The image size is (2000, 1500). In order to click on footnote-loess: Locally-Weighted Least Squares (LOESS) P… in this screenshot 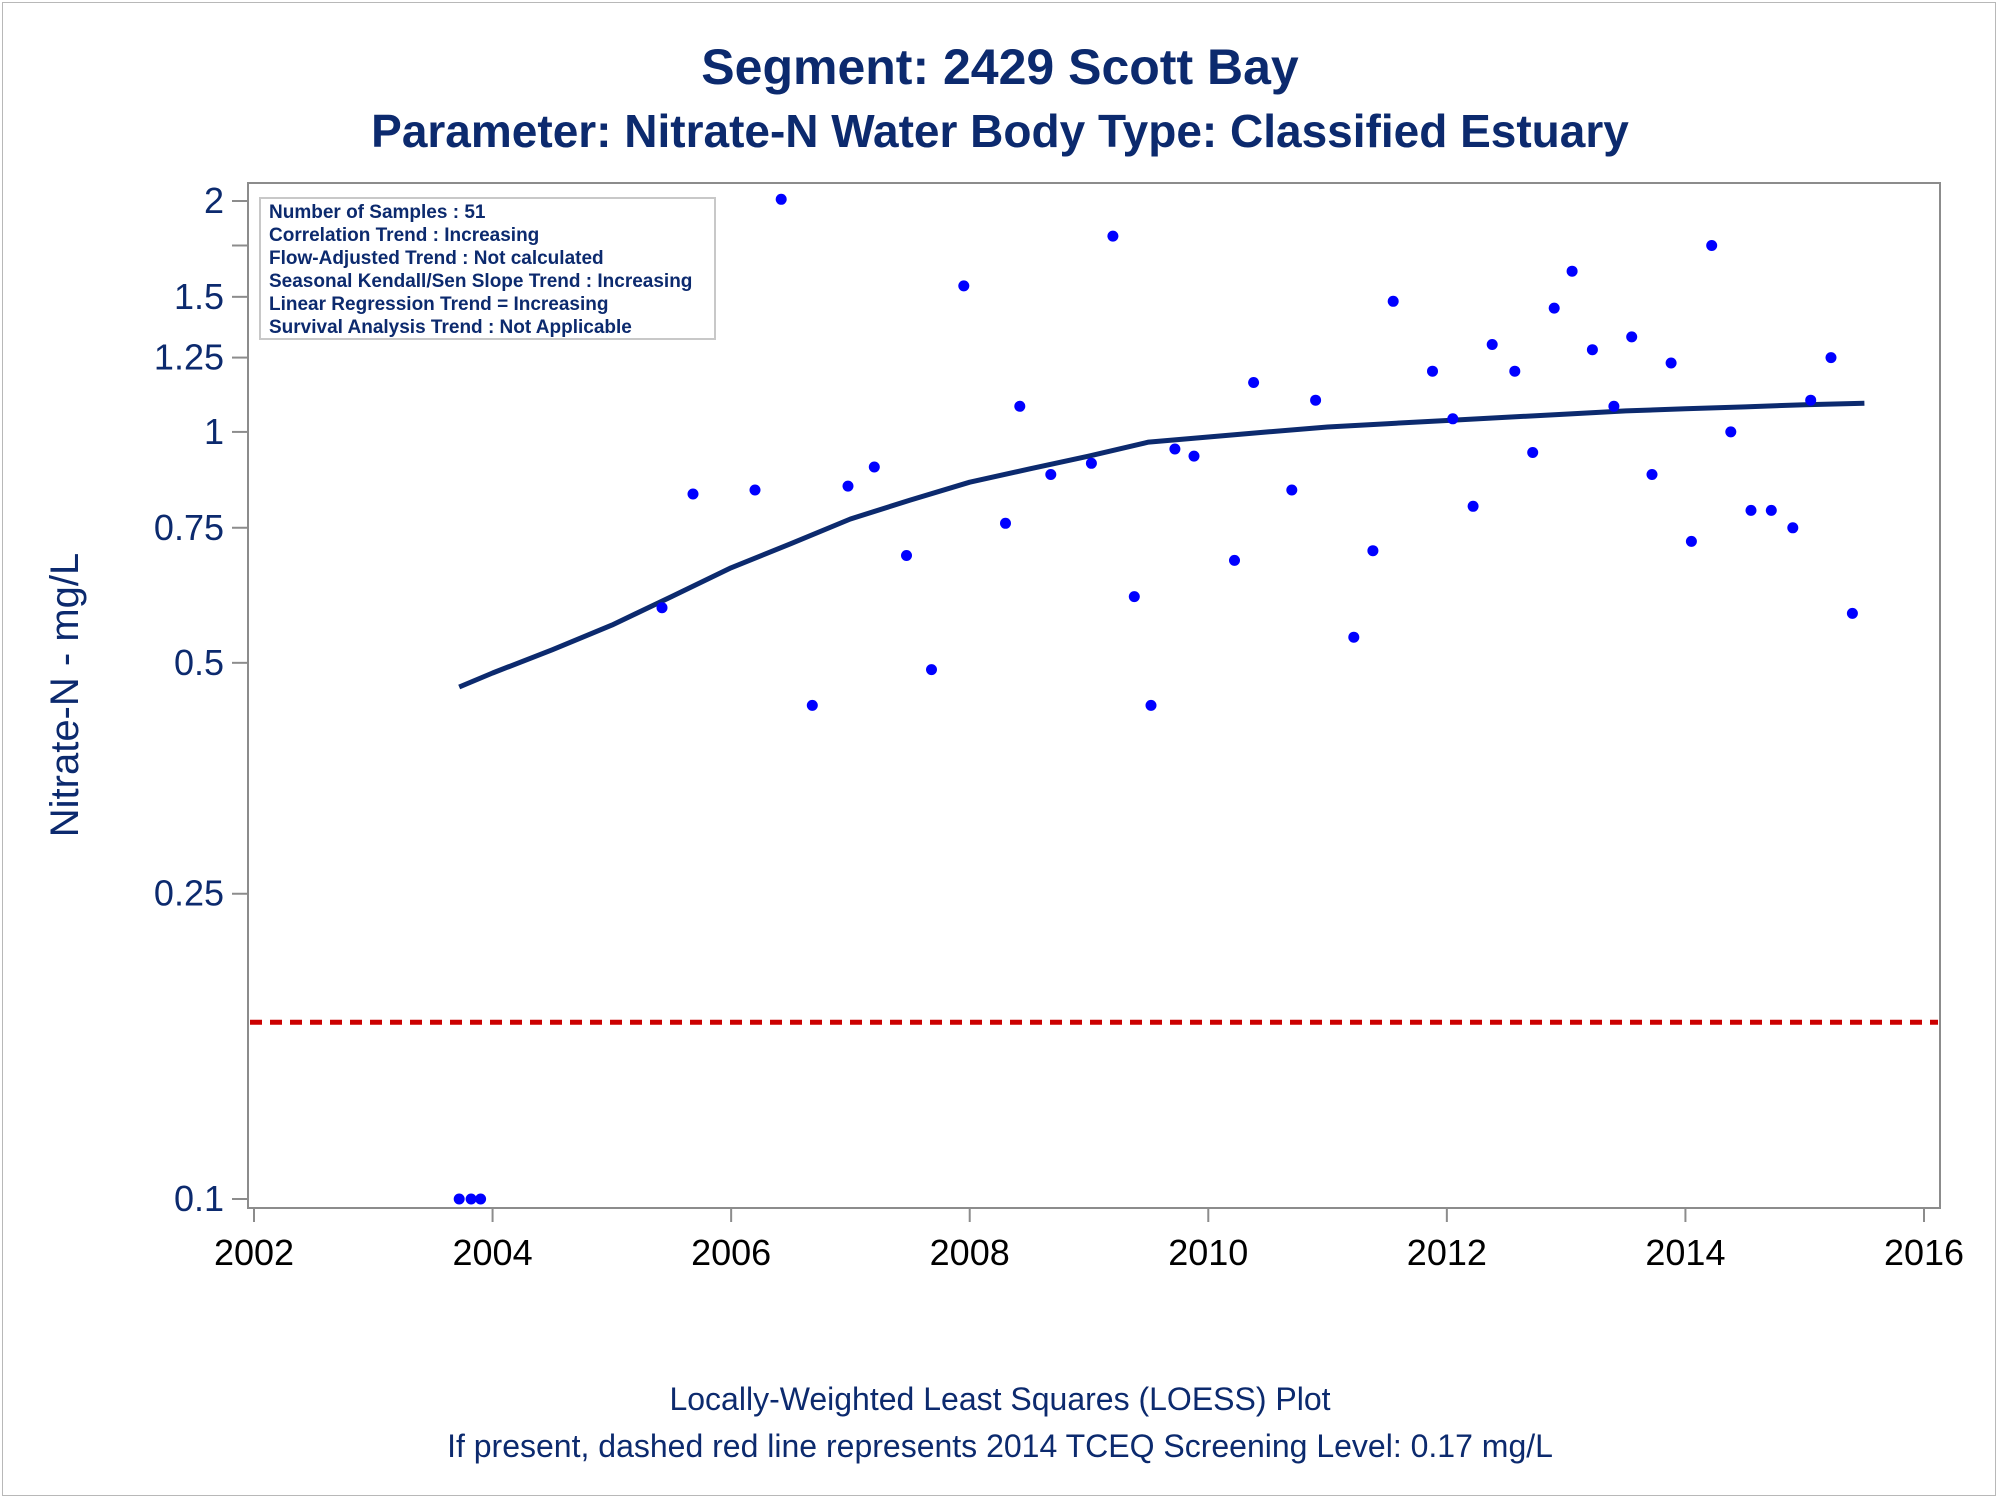, I will do `click(1000, 1399)`.